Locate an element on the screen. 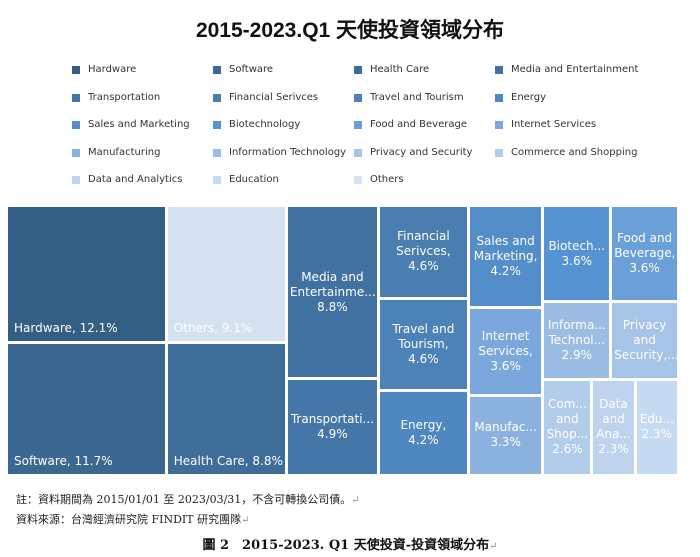  legend-item-others: Others is located at coordinates (379, 179).